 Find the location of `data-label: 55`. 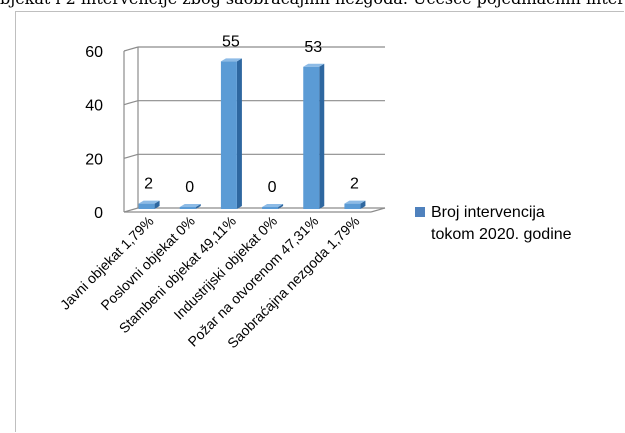

data-label: 55 is located at coordinates (231, 41).